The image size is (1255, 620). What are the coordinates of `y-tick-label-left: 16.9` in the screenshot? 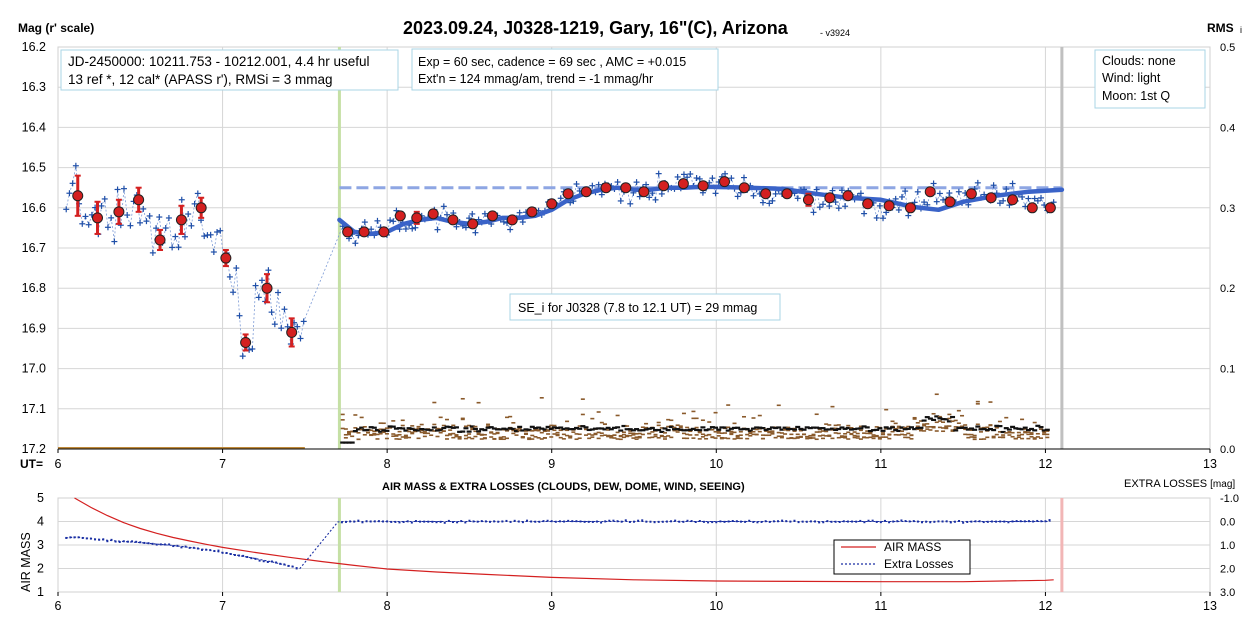 It's located at (34, 328).